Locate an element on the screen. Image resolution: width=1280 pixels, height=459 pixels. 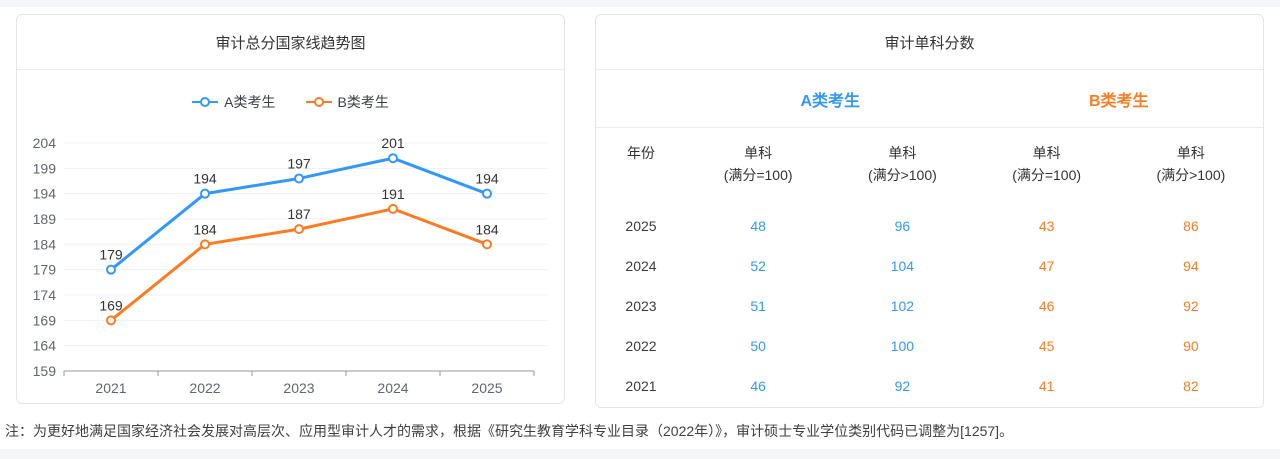
group-header-a: A类考生 is located at coordinates (830, 101).